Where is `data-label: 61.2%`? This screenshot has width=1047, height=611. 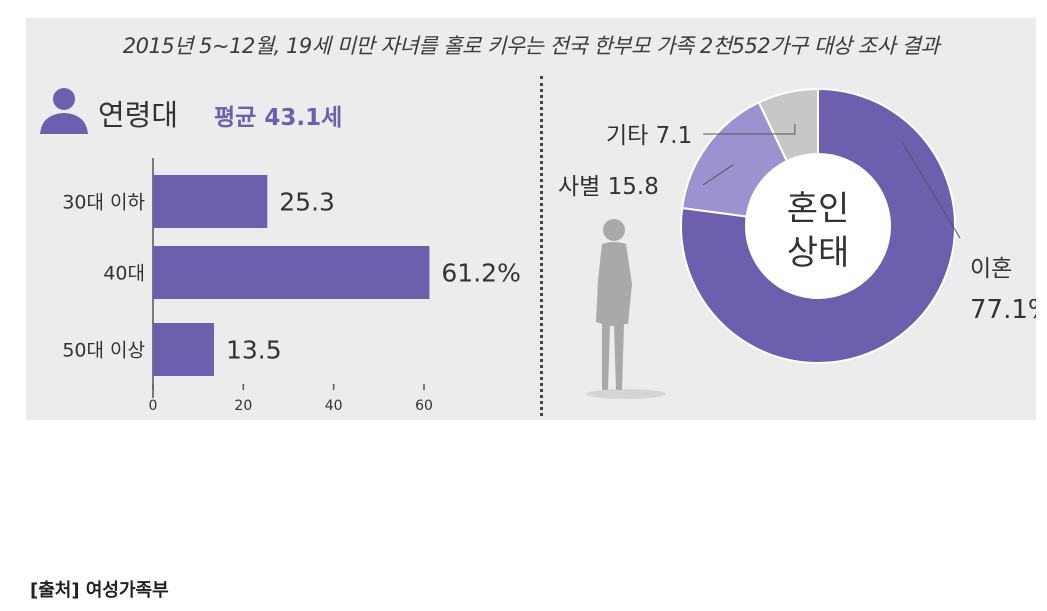
data-label: 61.2% is located at coordinates (480, 273).